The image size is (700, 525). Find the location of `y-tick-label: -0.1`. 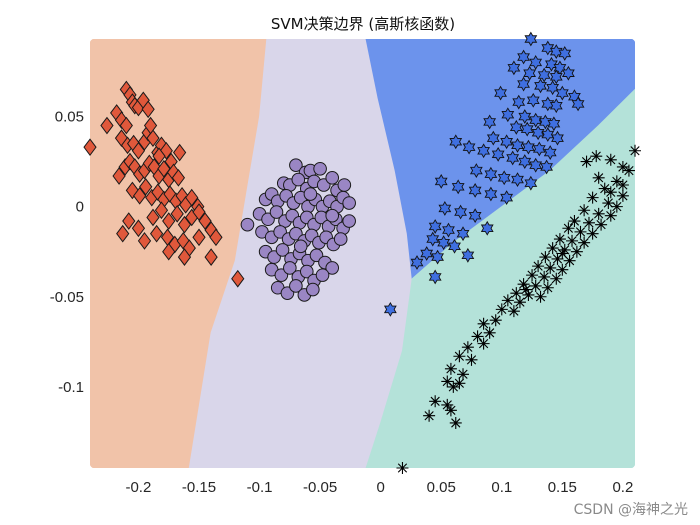

y-tick-label: -0.1 is located at coordinates (71, 387).